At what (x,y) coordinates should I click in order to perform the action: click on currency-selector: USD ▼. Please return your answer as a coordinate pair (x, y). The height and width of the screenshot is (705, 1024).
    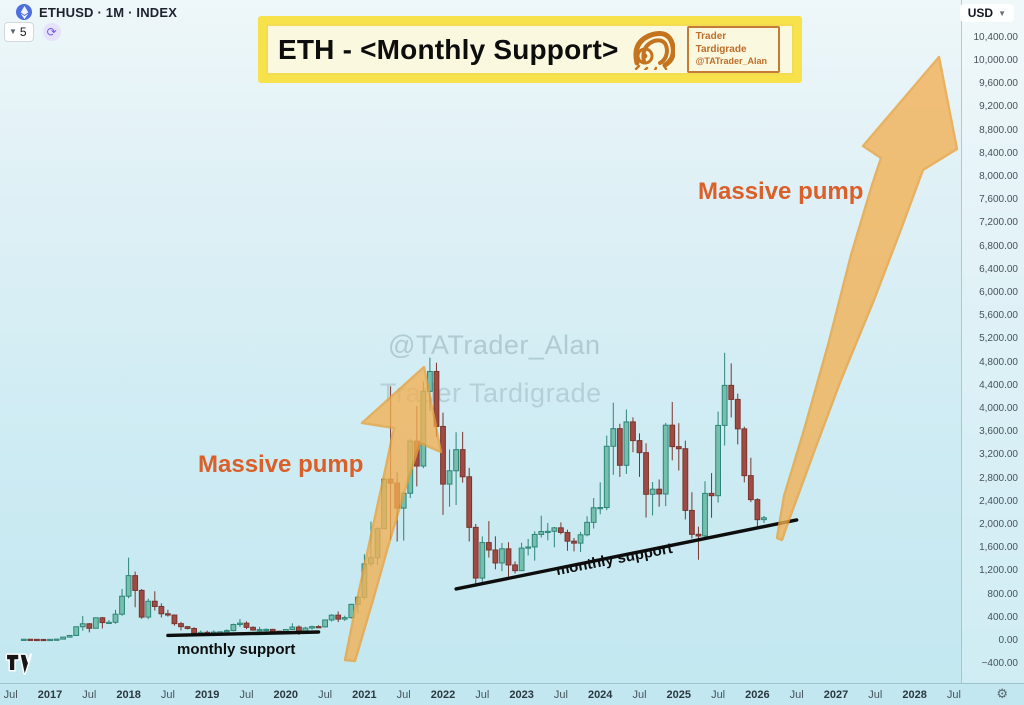
    Looking at the image, I should click on (986, 13).